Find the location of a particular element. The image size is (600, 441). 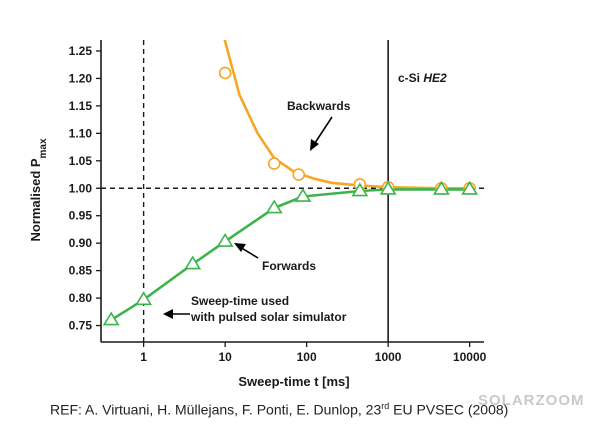

forwards-arrow-head is located at coordinates (240, 247).